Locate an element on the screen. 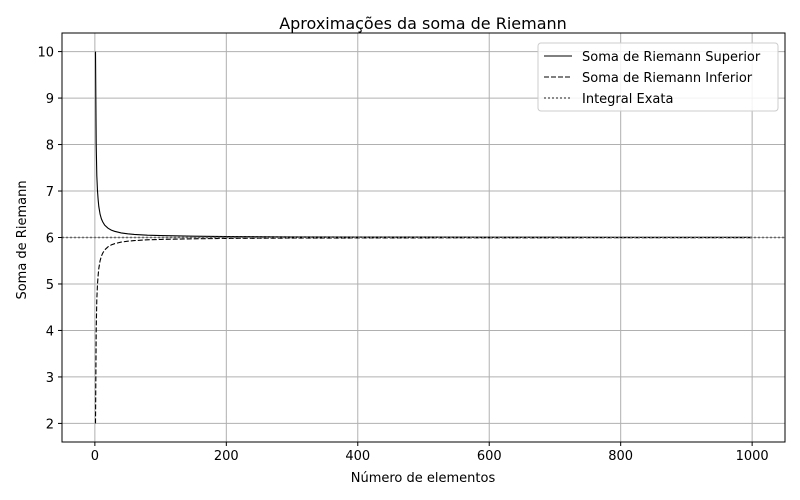 The width and height of the screenshot is (800, 500). y-tick-label: 3 is located at coordinates (50, 378).